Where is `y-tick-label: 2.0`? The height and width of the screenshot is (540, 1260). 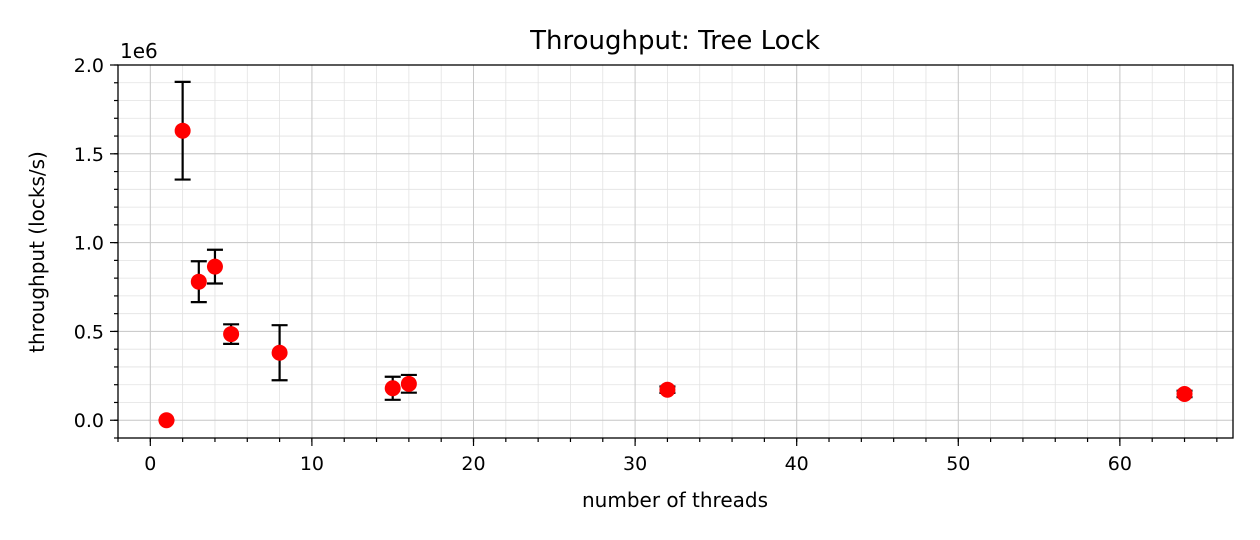 y-tick-label: 2.0 is located at coordinates (89, 66).